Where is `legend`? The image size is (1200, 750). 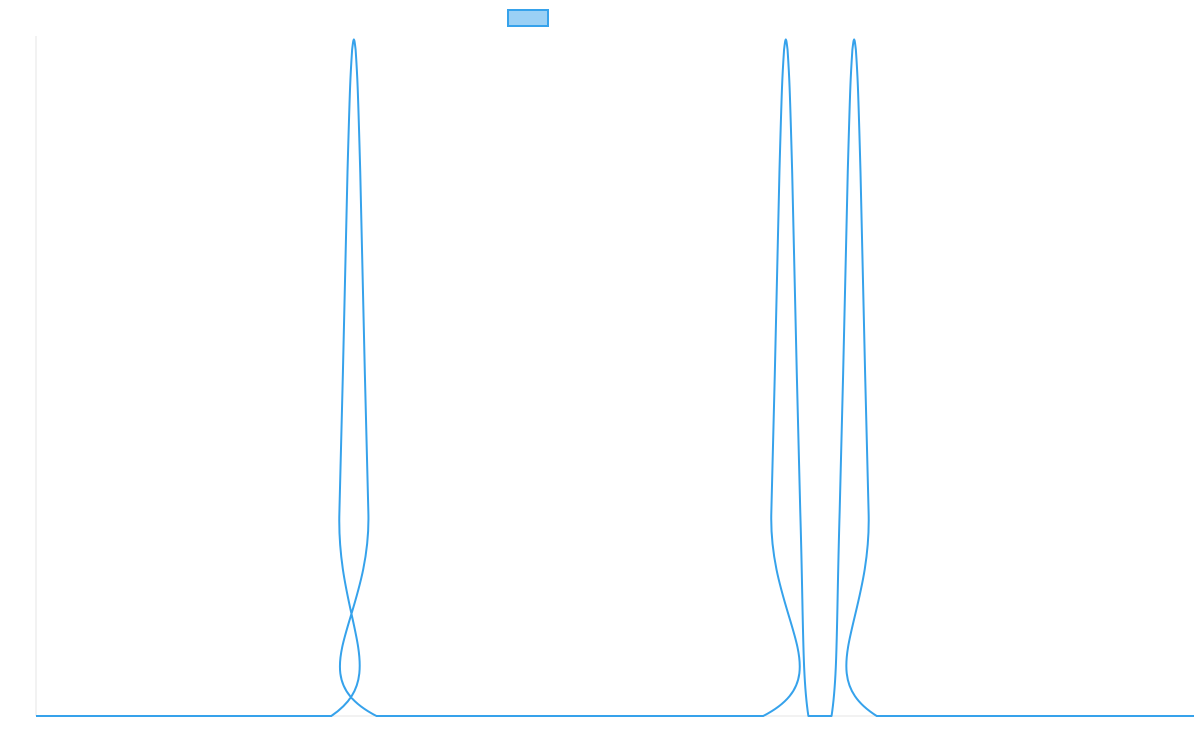
legend is located at coordinates (528, 18).